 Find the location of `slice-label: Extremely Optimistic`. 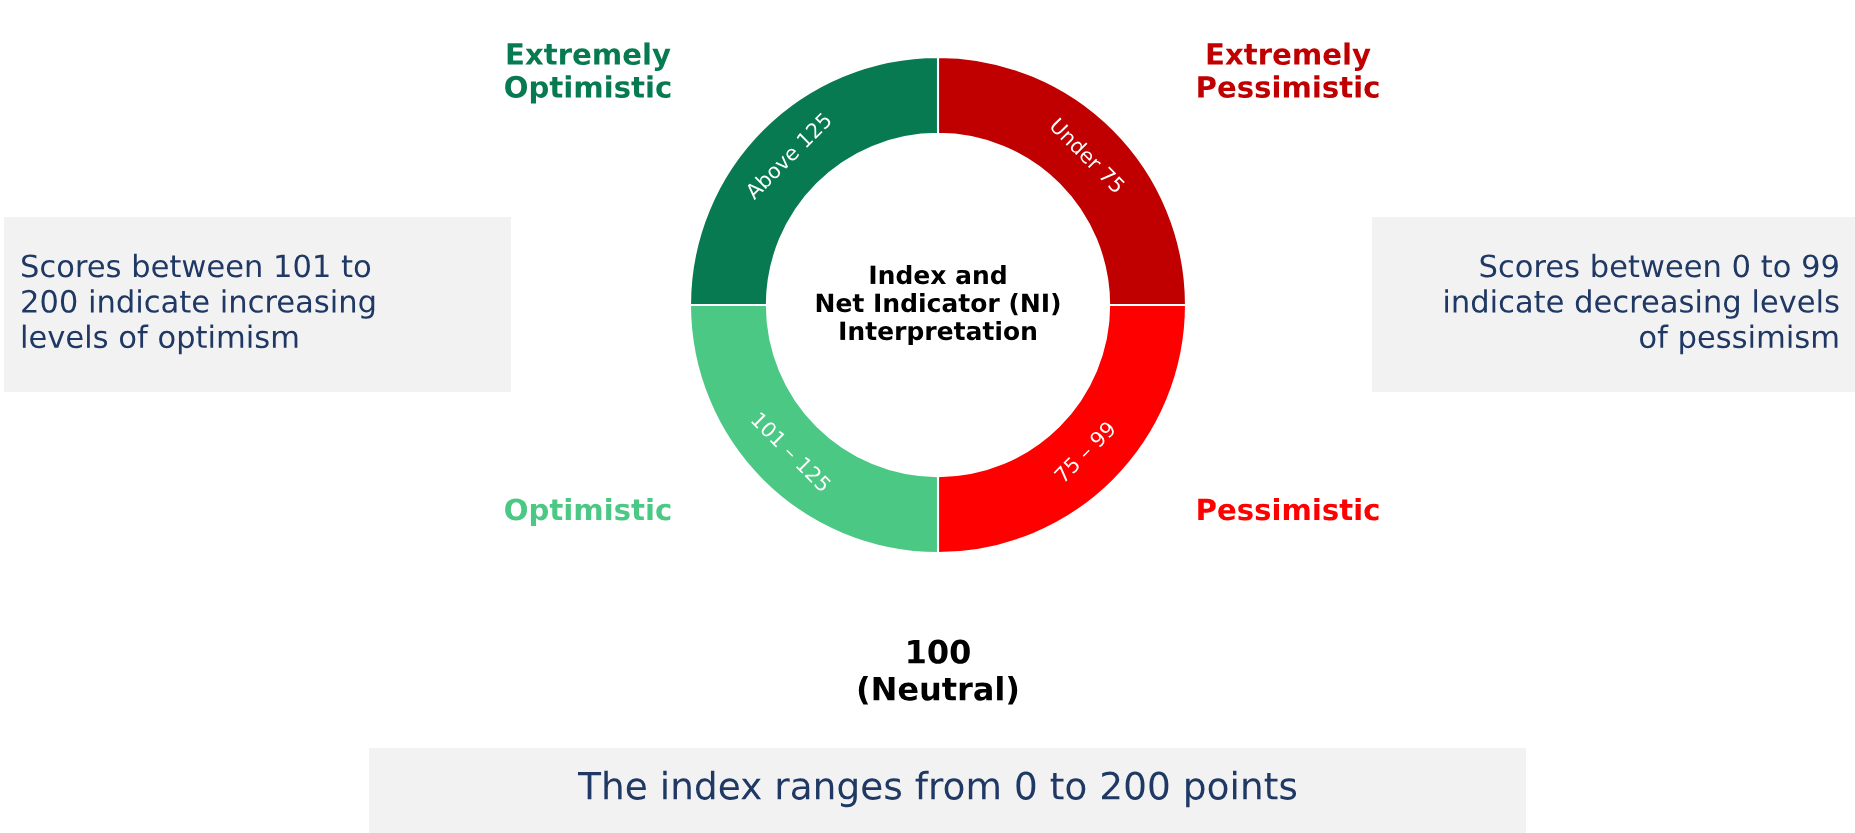

slice-label: Extremely Optimistic is located at coordinates (588, 73).